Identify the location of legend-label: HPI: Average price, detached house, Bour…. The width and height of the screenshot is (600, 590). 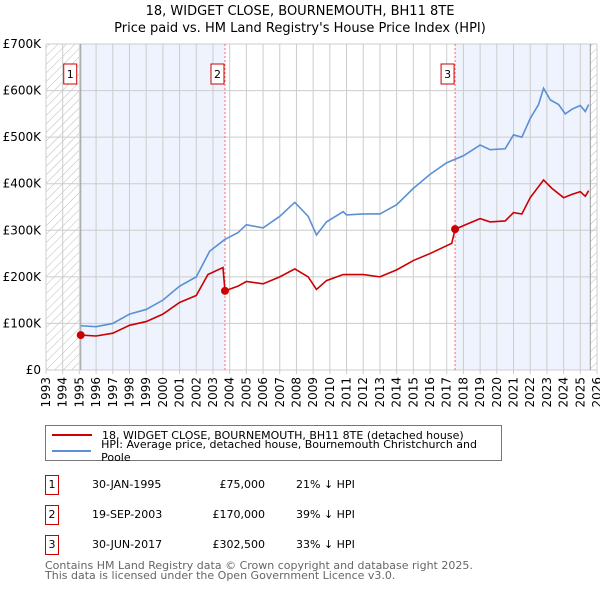
(289, 451).